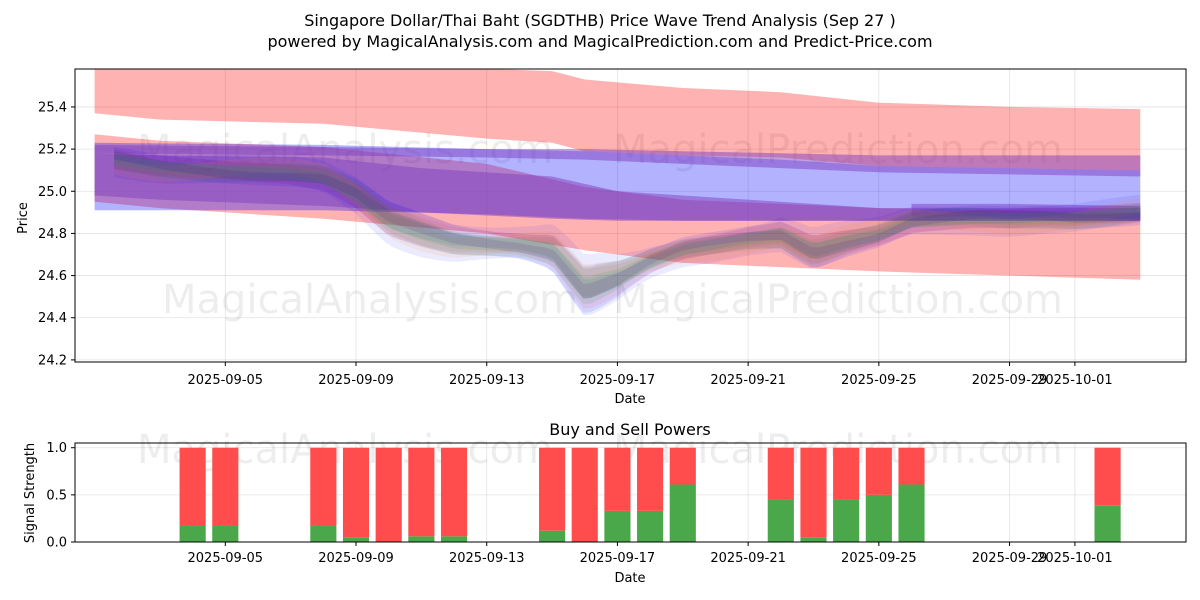  I want to click on signal-bars, so click(650, 494).